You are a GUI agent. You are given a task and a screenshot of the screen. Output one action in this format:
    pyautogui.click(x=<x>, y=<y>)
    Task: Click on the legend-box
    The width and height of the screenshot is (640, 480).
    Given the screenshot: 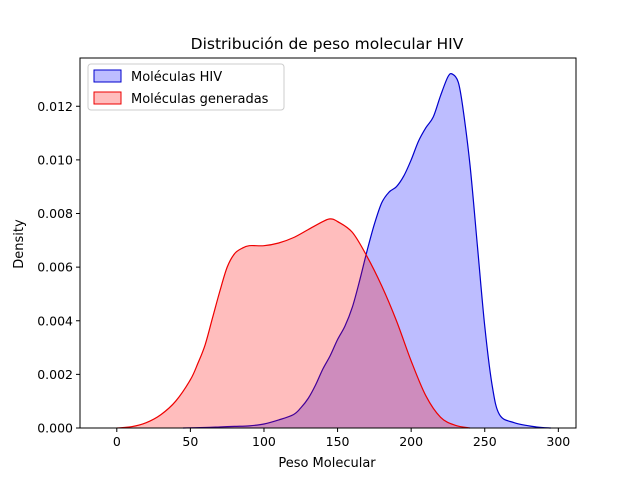 What is the action you would take?
    pyautogui.click(x=186, y=87)
    